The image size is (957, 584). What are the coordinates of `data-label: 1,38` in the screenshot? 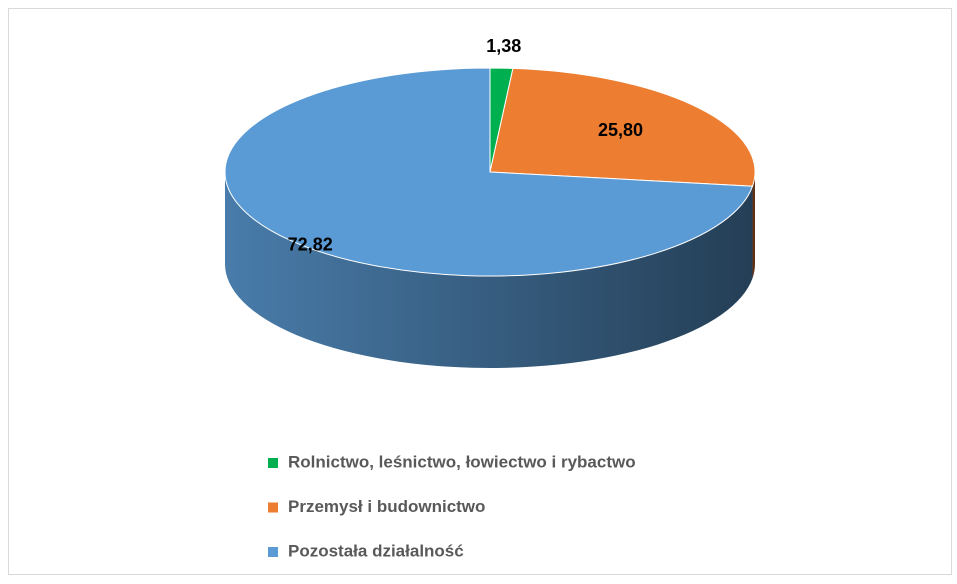 It's located at (503, 46).